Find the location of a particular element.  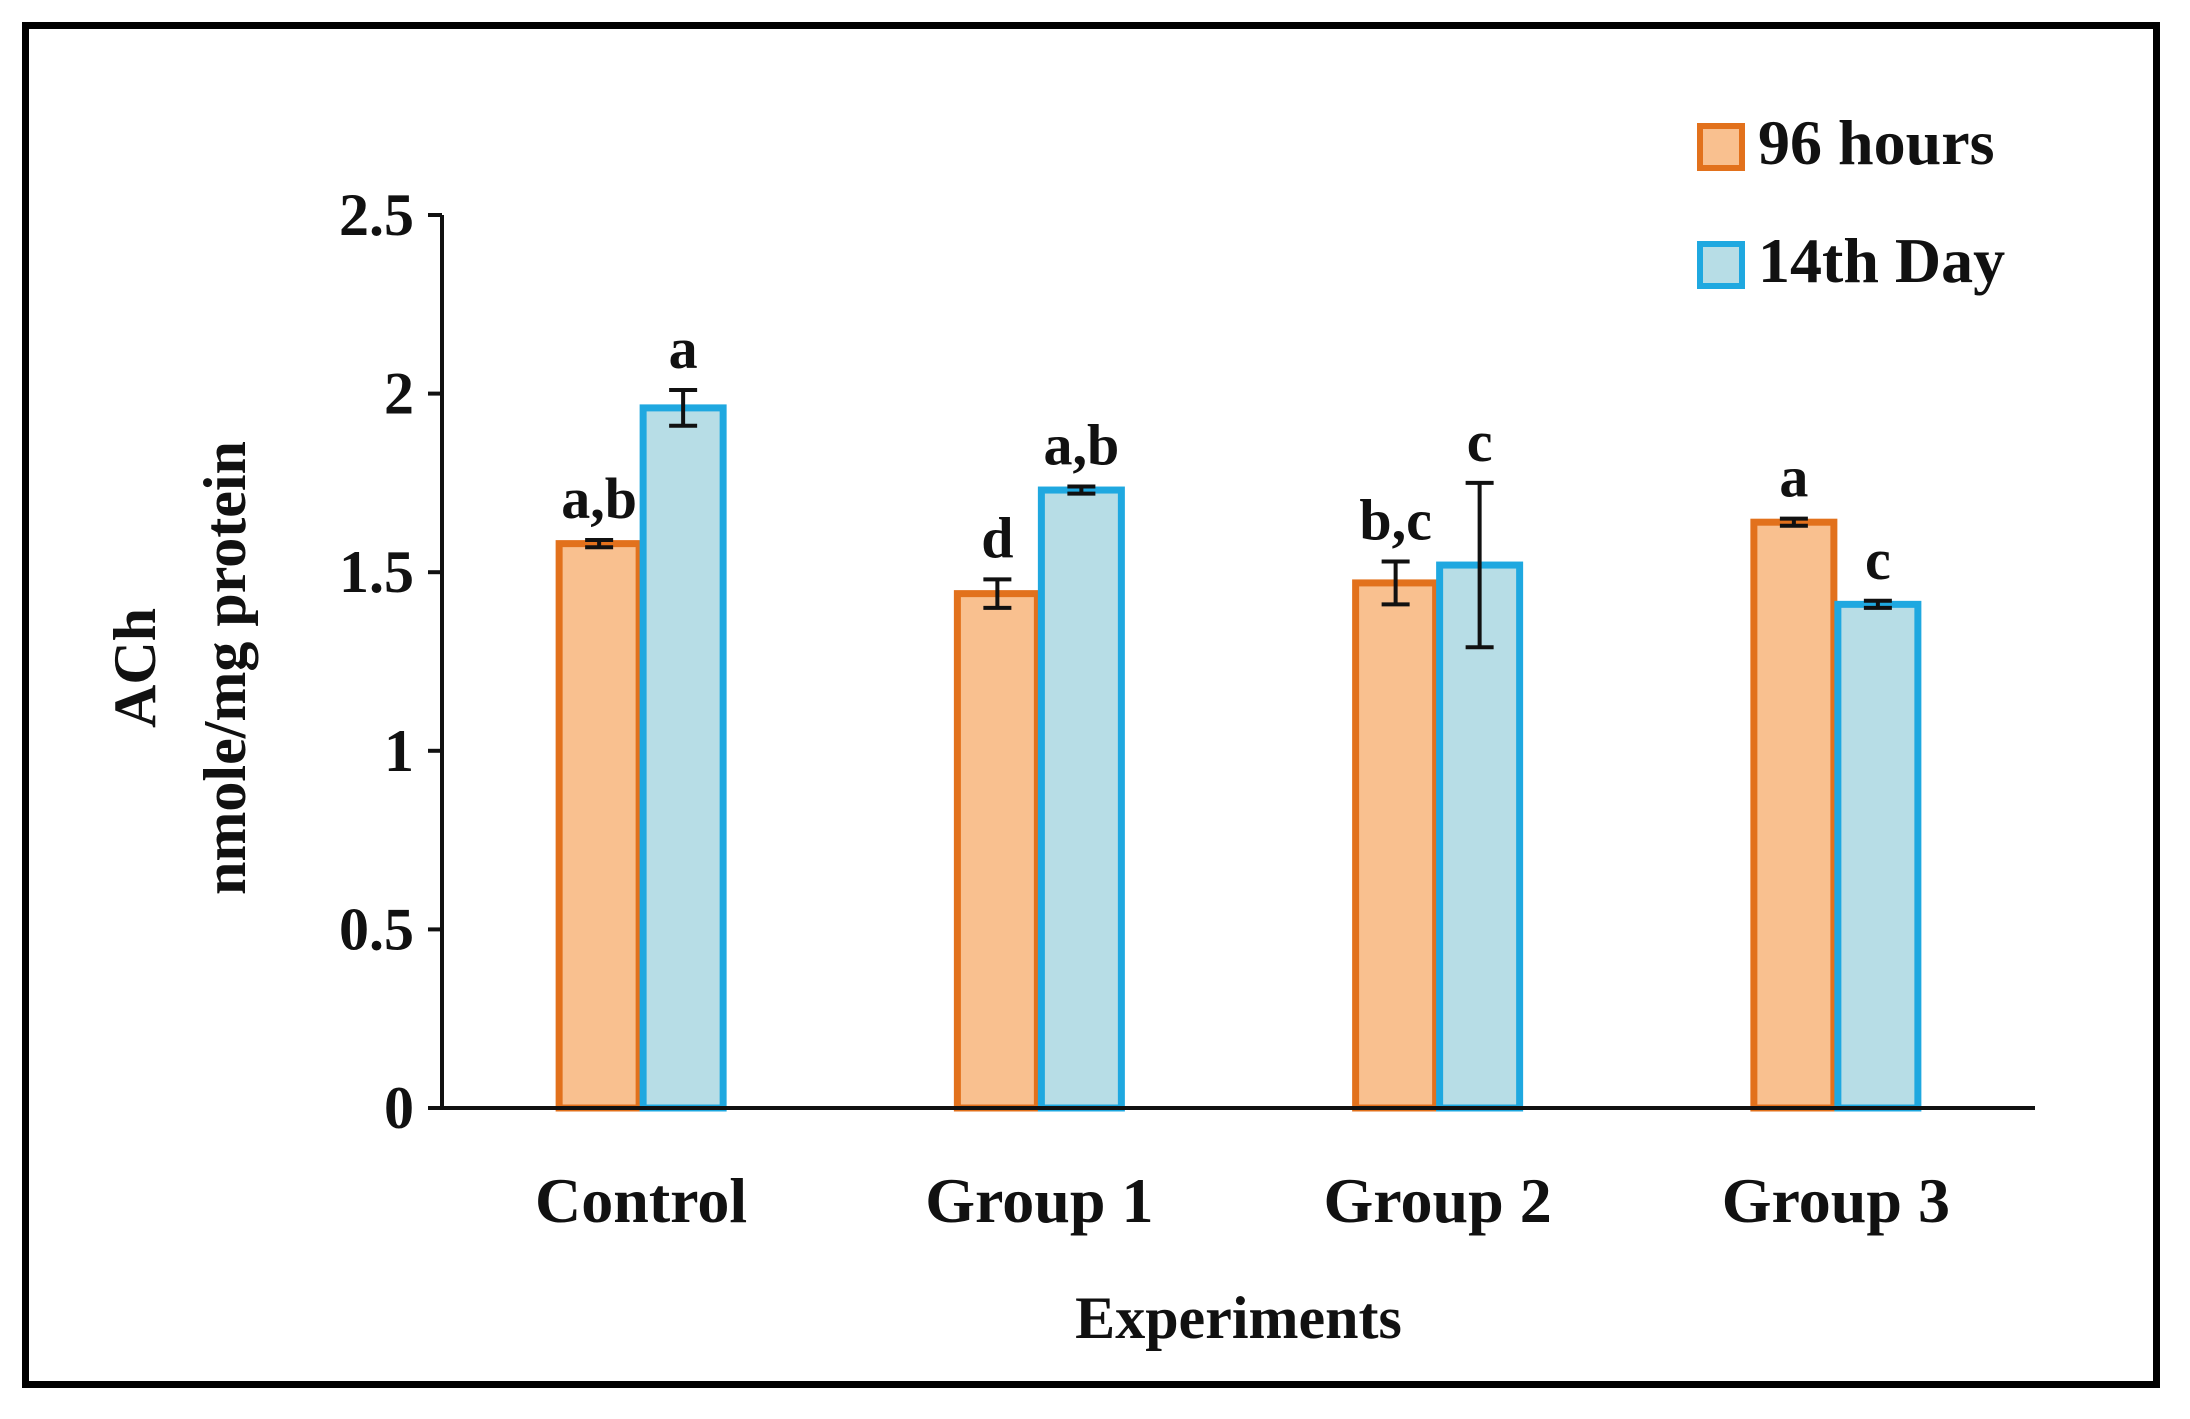

x-axis-title: Experiments is located at coordinates (1238, 1318).